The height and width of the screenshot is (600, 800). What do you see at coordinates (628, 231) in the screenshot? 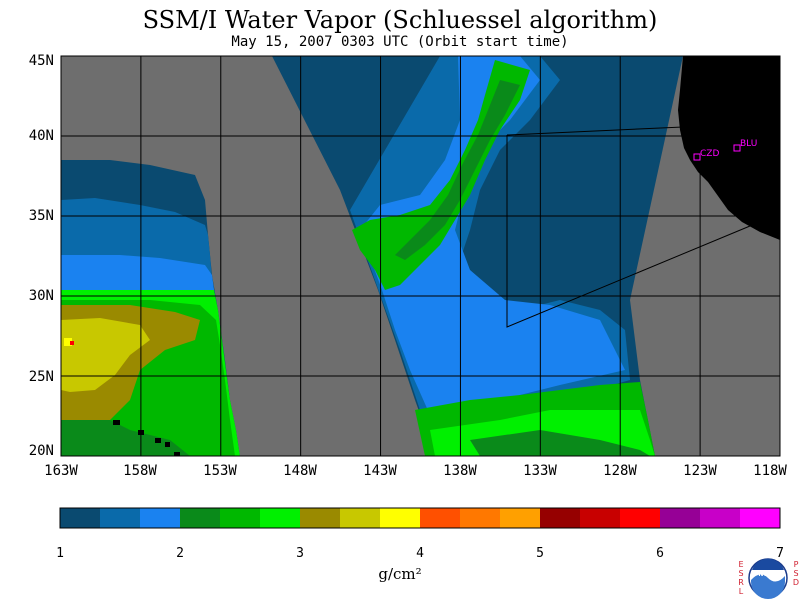
I see `sector-outline` at bounding box center [628, 231].